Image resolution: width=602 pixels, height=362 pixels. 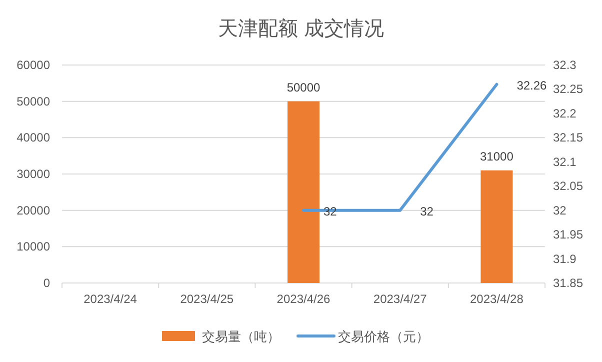 What do you see at coordinates (33, 101) in the screenshot?
I see `y-tick-label: 50000` at bounding box center [33, 101].